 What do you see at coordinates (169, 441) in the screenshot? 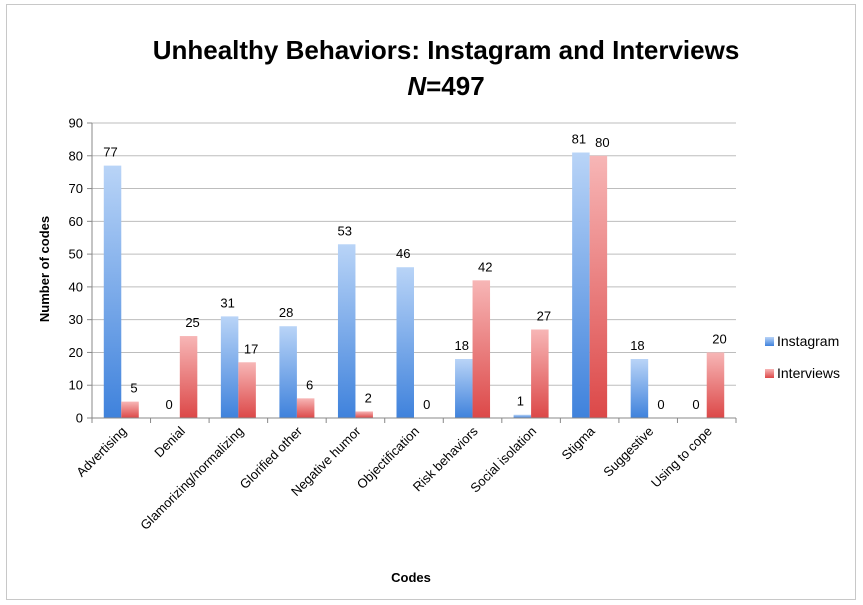
I see `x-tick-label: Denial` at bounding box center [169, 441].